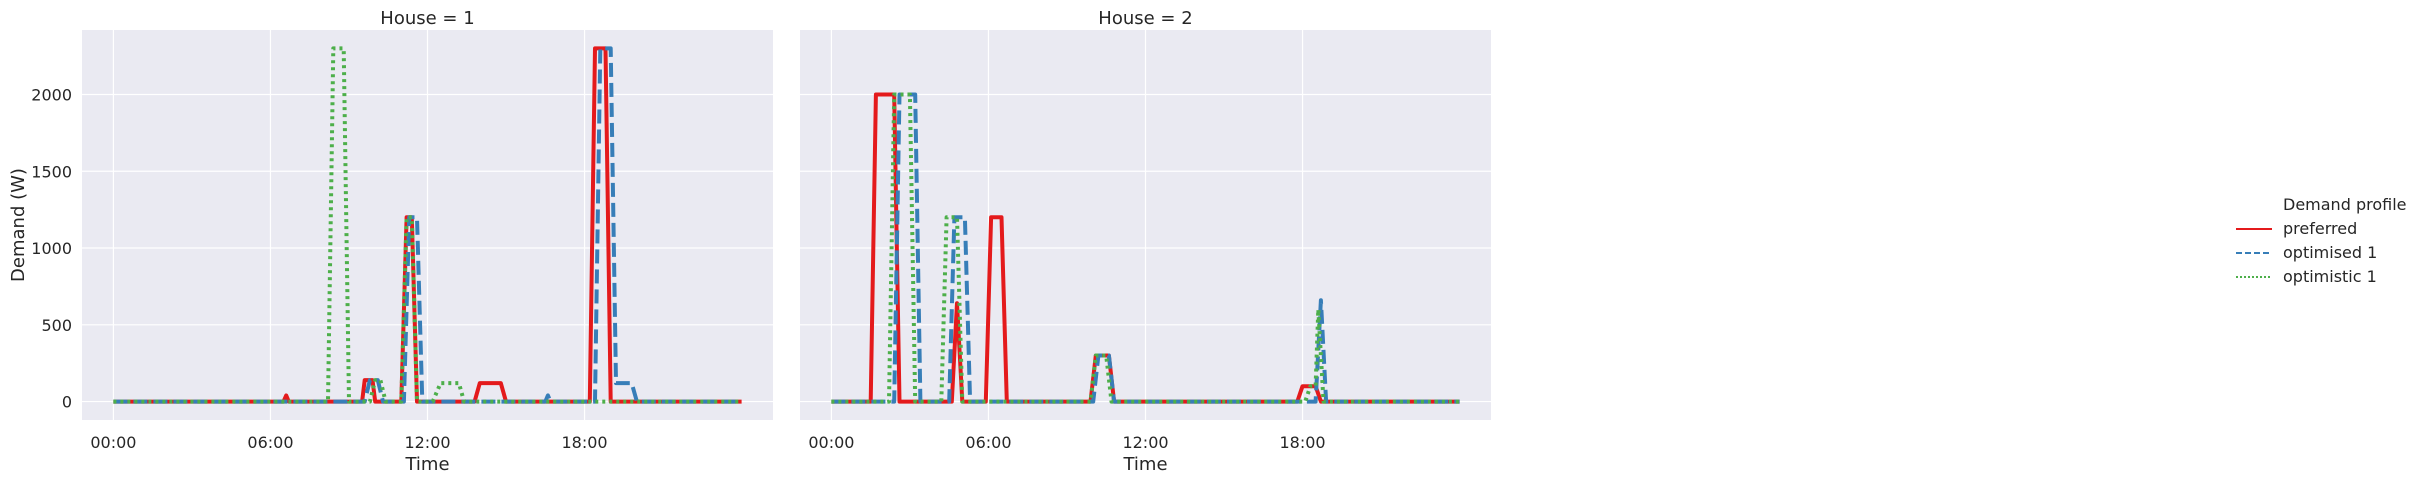  I want to click on y-tick-label: 2000, so click(51, 94).